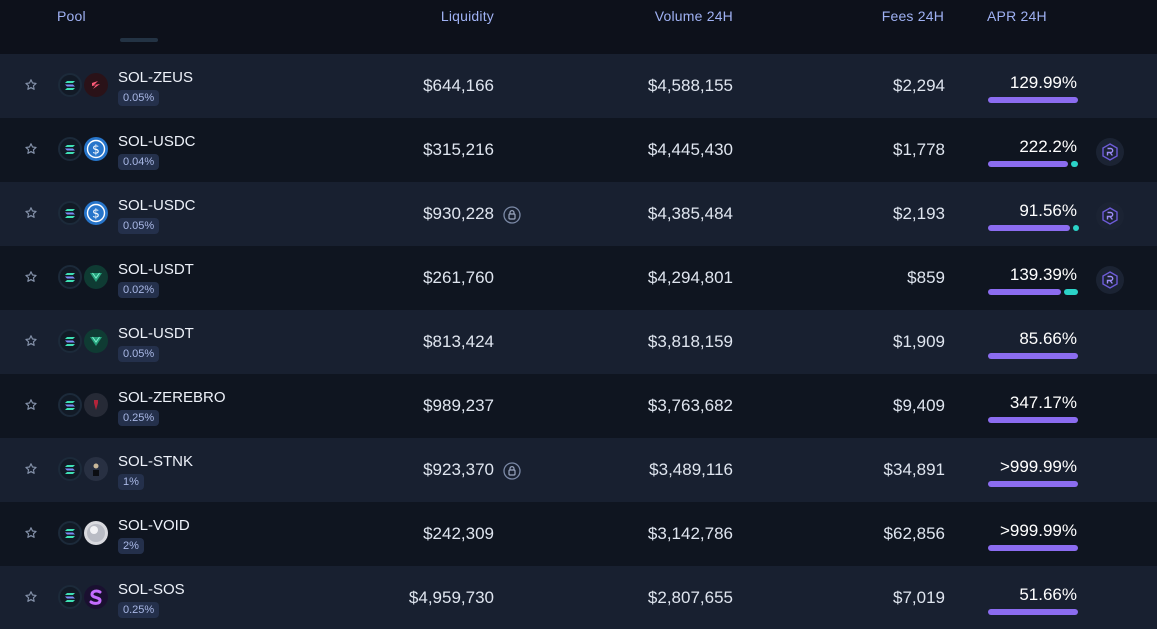 Image resolution: width=1157 pixels, height=629 pixels. I want to click on liquidity-value: $813,424, so click(458, 341).